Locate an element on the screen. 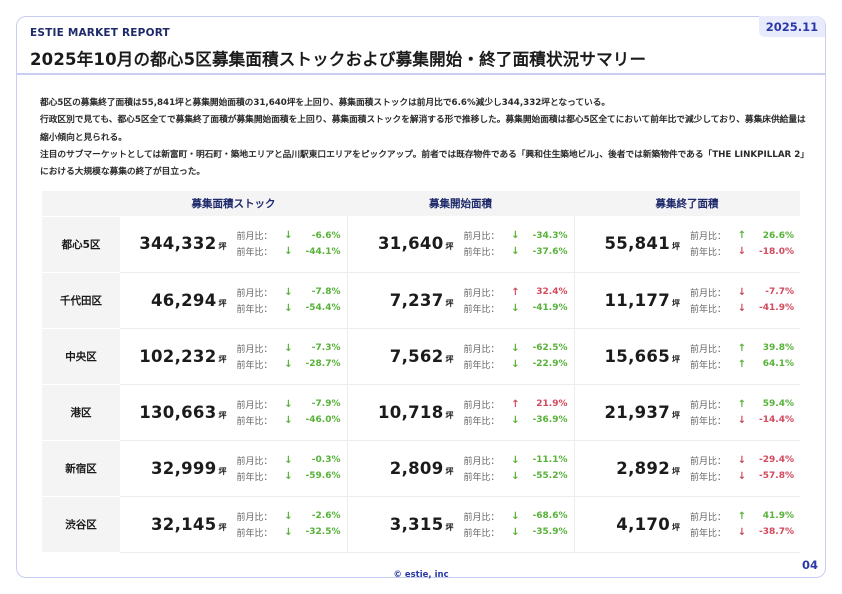 The width and height of the screenshot is (842, 594). mom-change: 前月比： ↓ -11.1% is located at coordinates (516, 460).